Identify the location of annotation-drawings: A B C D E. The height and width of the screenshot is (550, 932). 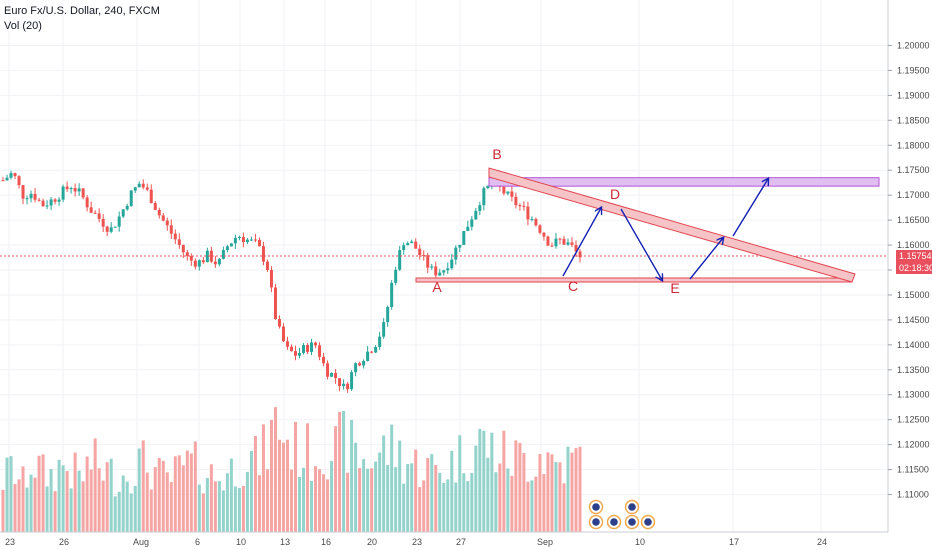
(647, 221).